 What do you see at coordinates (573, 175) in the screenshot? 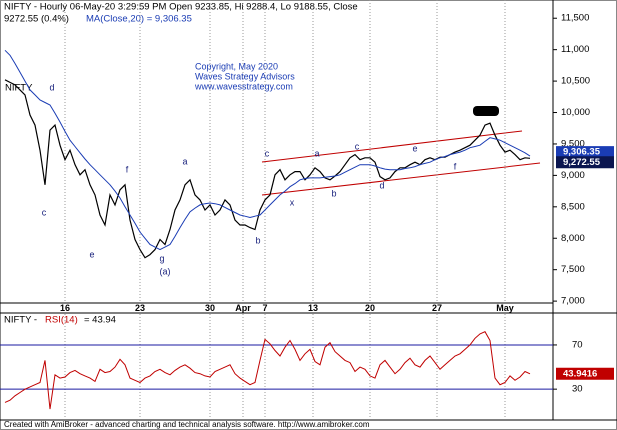
I see `y-tick-label: 9,000` at bounding box center [573, 175].